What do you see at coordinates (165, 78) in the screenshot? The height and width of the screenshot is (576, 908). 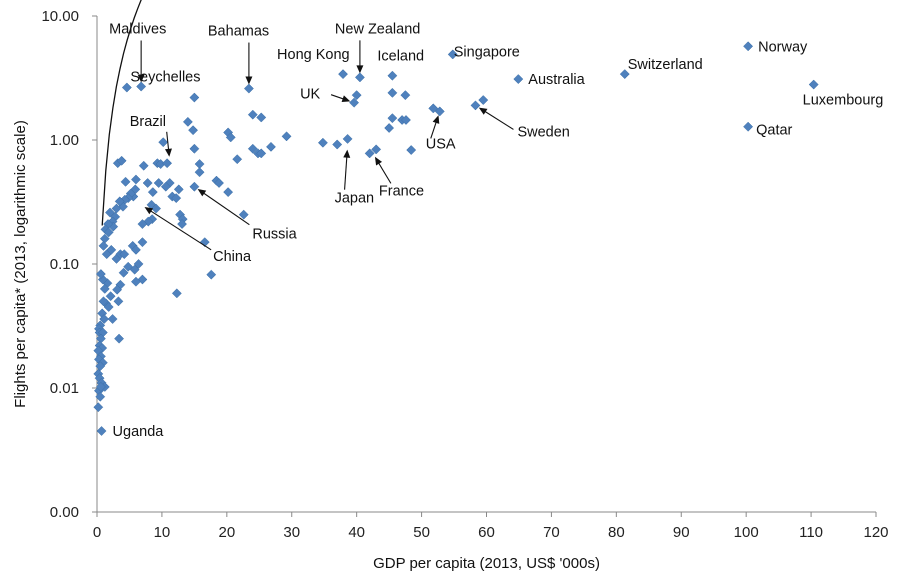 I see `annotation-label: Seychelles` at bounding box center [165, 78].